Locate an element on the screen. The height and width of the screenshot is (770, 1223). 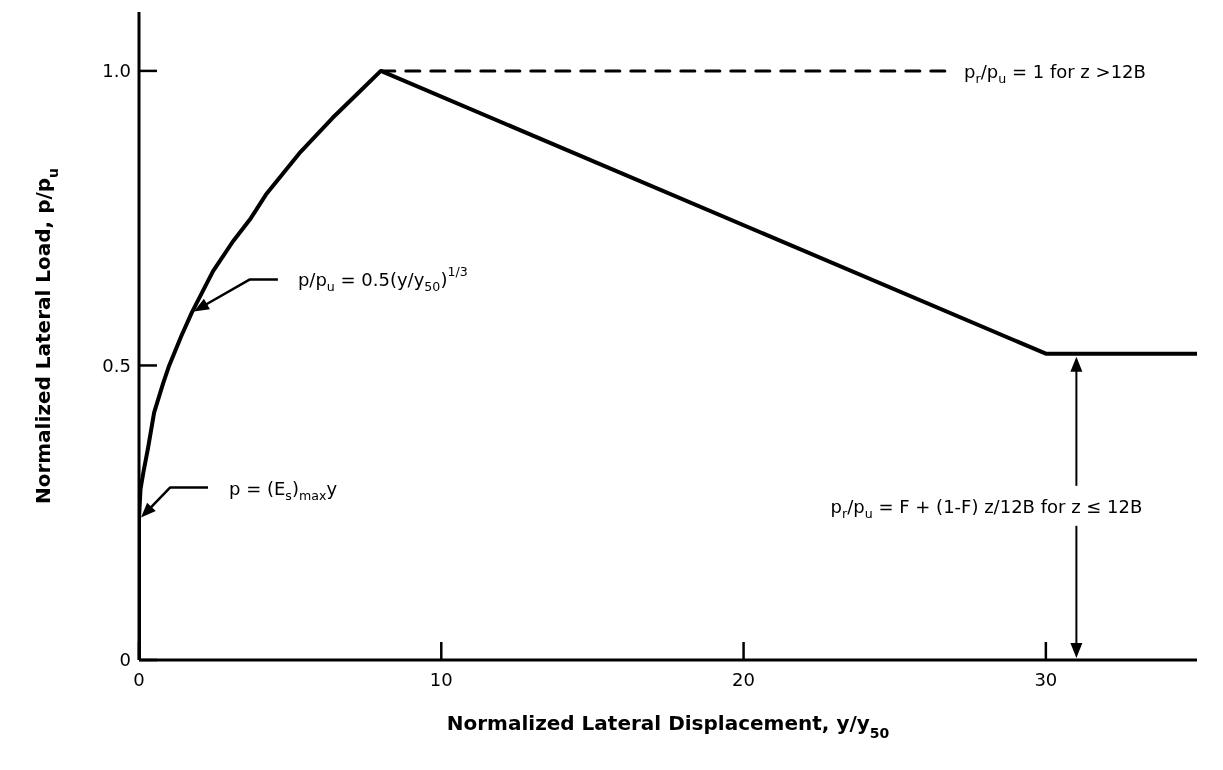
x-axis-title: Normalized Lateral Displacement, y/y$_{50}$ is located at coordinates (668, 726).